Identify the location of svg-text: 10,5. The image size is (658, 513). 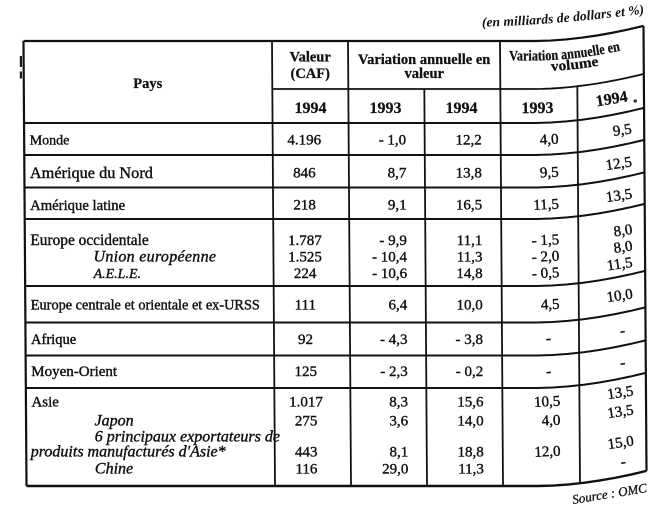
(547, 402).